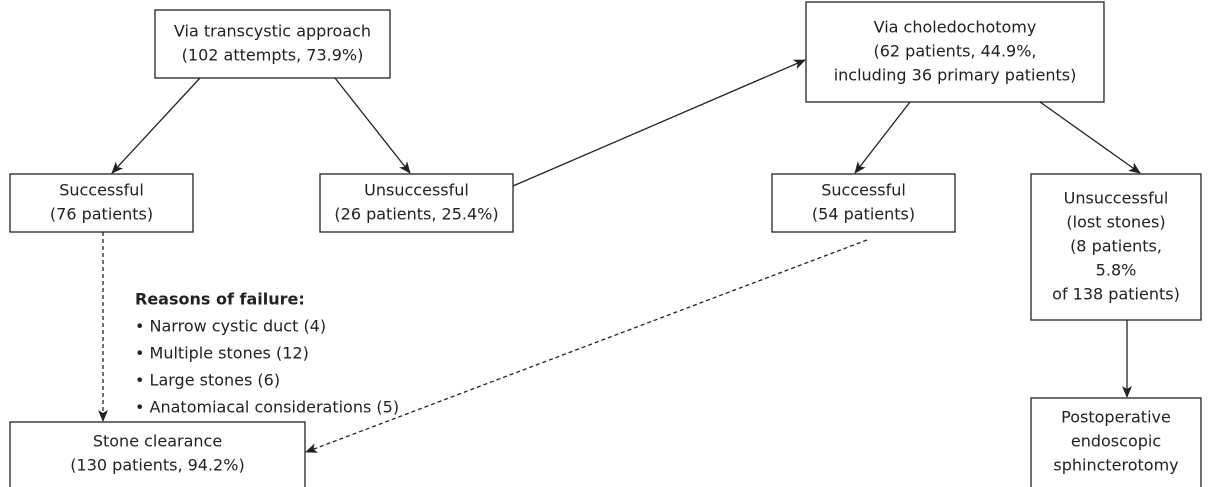 This screenshot has width=1209, height=487. What do you see at coordinates (230, 326) in the screenshot?
I see `reason-item: • Narrow cystic duct (4)` at bounding box center [230, 326].